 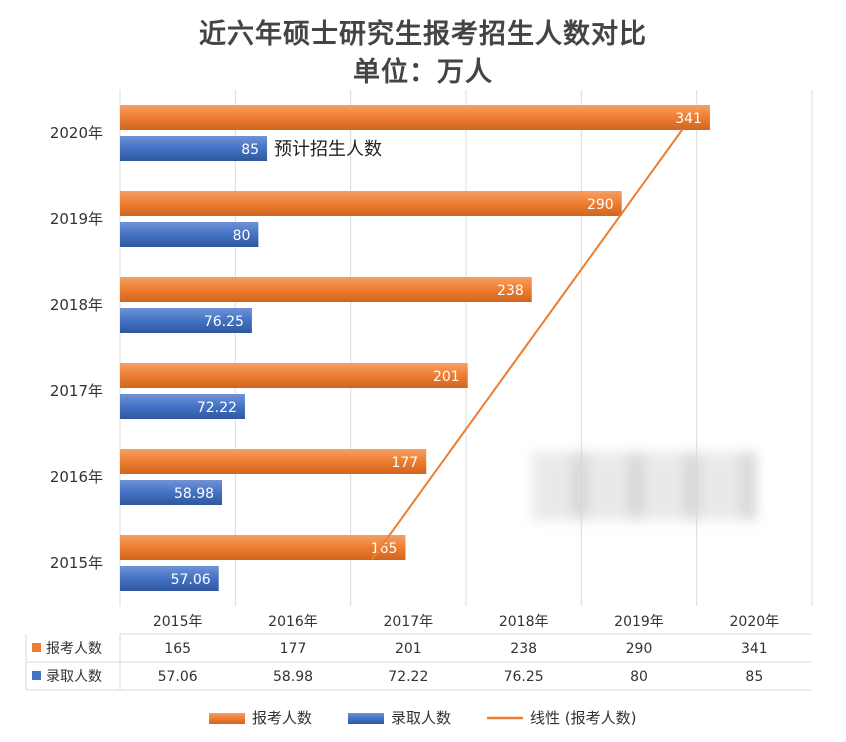 I want to click on data-label-admitted: 72.22, so click(x=217, y=408).